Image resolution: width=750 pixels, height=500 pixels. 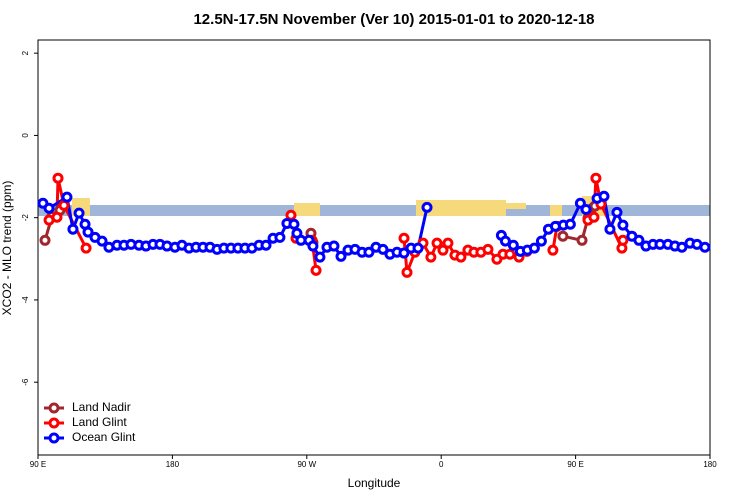 What do you see at coordinates (306, 464) in the screenshot?
I see `x-tick-label: 90 W` at bounding box center [306, 464].